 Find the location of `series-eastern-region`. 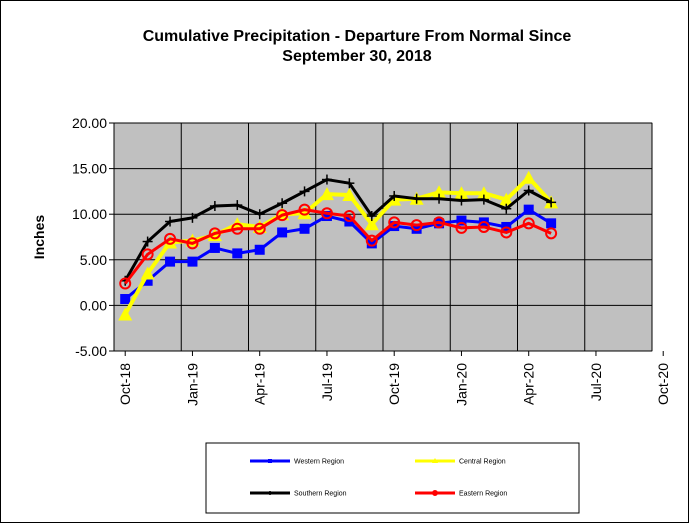

series-eastern-region is located at coordinates (338, 246).